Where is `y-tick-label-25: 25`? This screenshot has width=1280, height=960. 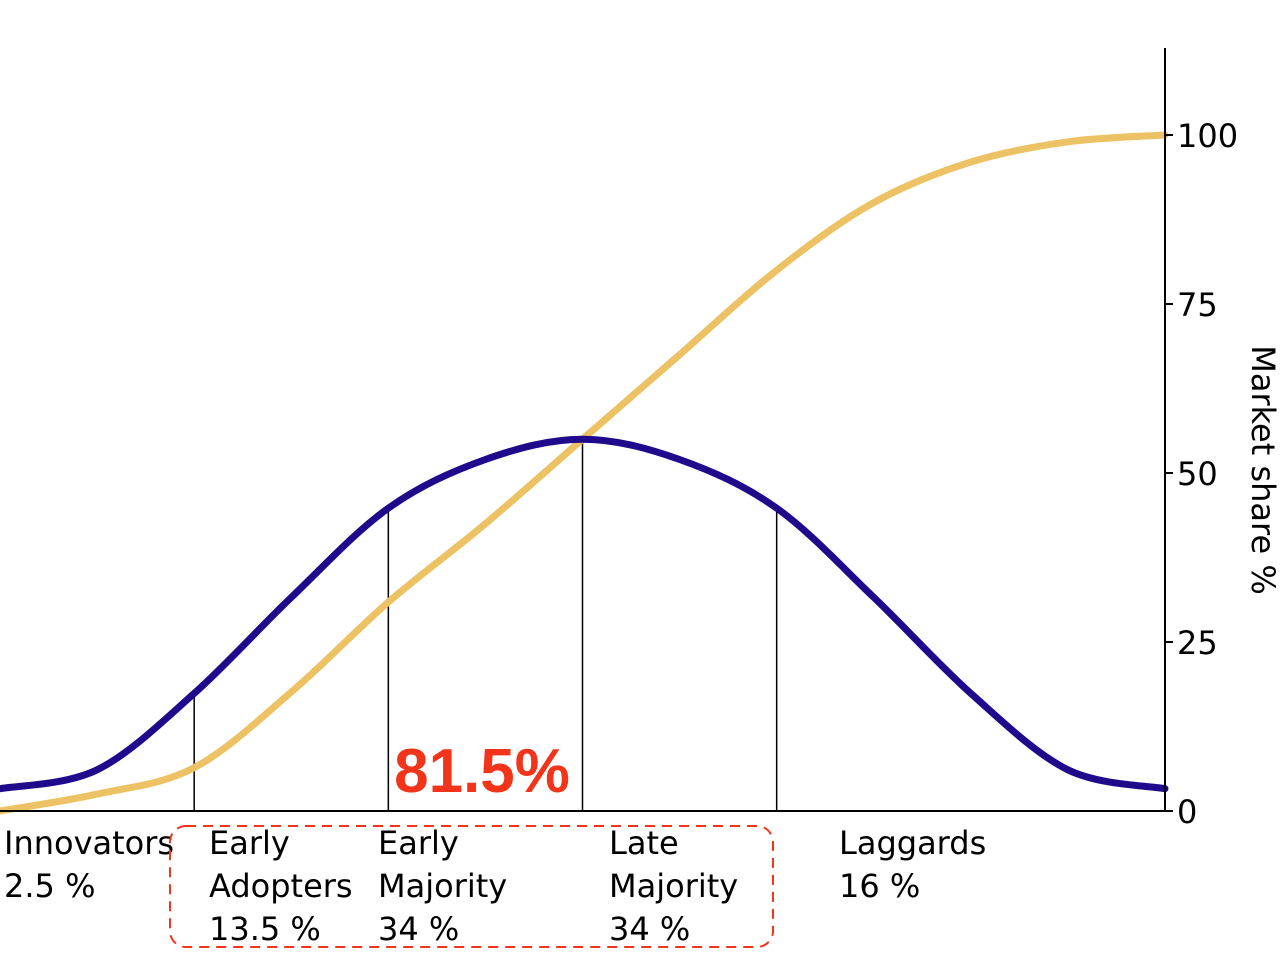 y-tick-label-25: 25 is located at coordinates (1197, 643).